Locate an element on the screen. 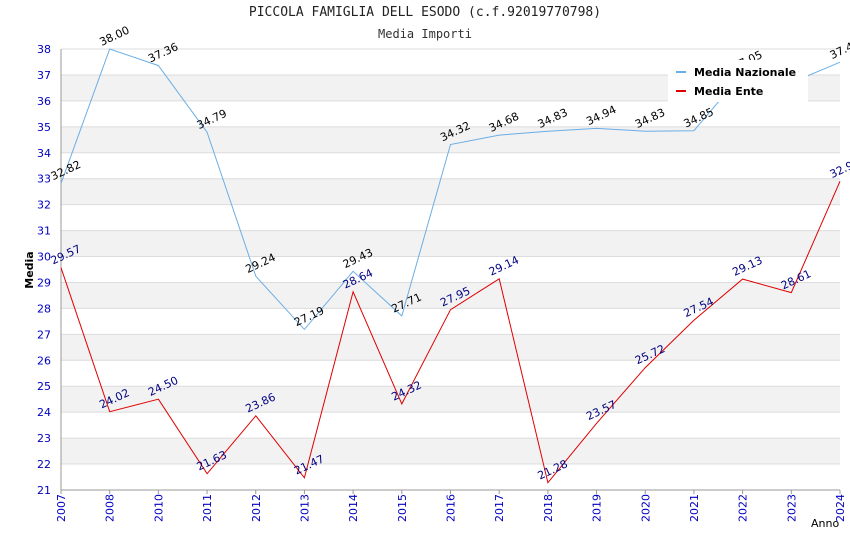 The image size is (850, 550). x-tick-label: 2008 is located at coordinates (110, 508).